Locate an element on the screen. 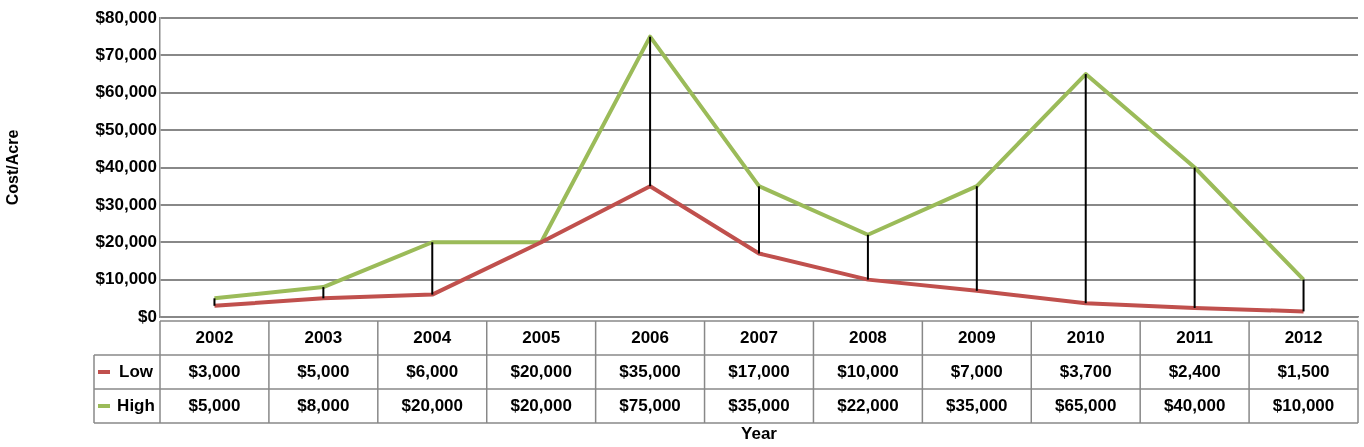  legend-label: Low is located at coordinates (136, 371).